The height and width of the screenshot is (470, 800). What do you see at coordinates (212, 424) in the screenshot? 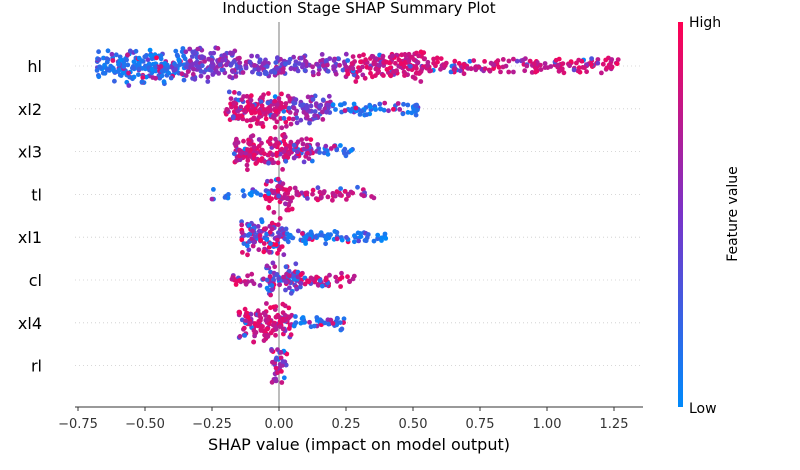
I see `x-tick-label: −0.25` at bounding box center [212, 424].